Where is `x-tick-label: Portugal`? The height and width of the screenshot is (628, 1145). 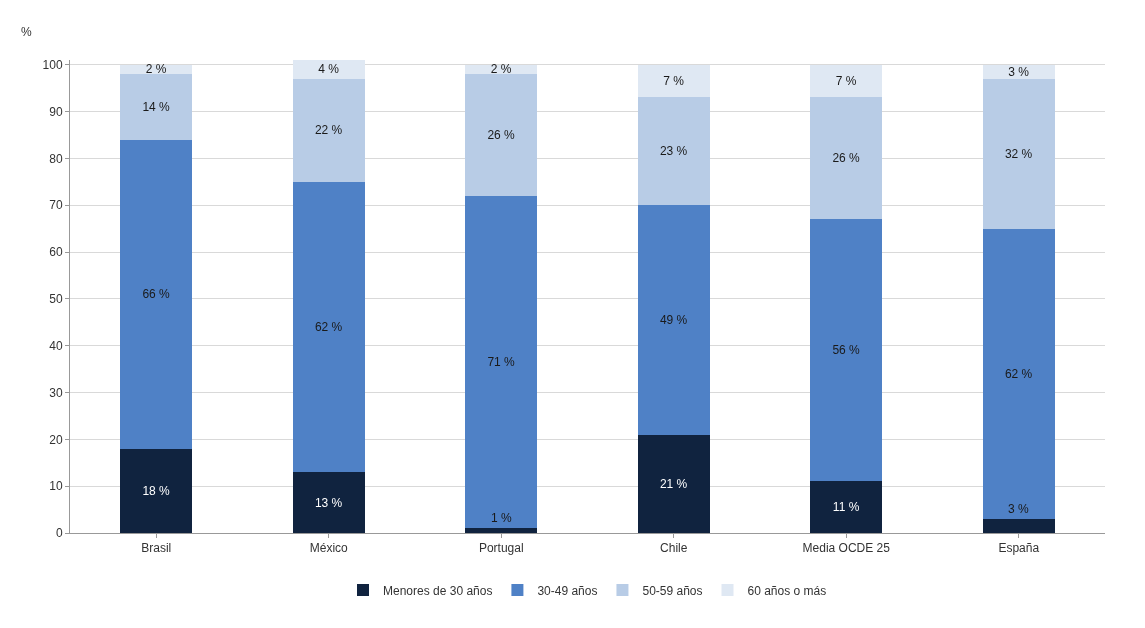
x-tick-label: Portugal is located at coordinates (501, 548).